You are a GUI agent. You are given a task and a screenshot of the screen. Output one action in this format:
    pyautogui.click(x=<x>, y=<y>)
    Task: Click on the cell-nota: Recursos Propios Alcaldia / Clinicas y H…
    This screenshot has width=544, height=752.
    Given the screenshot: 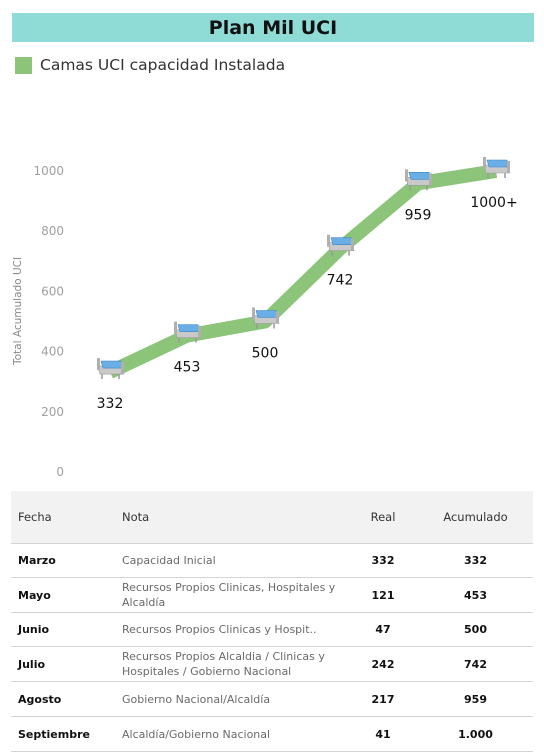 What is the action you would take?
    pyautogui.click(x=223, y=664)
    